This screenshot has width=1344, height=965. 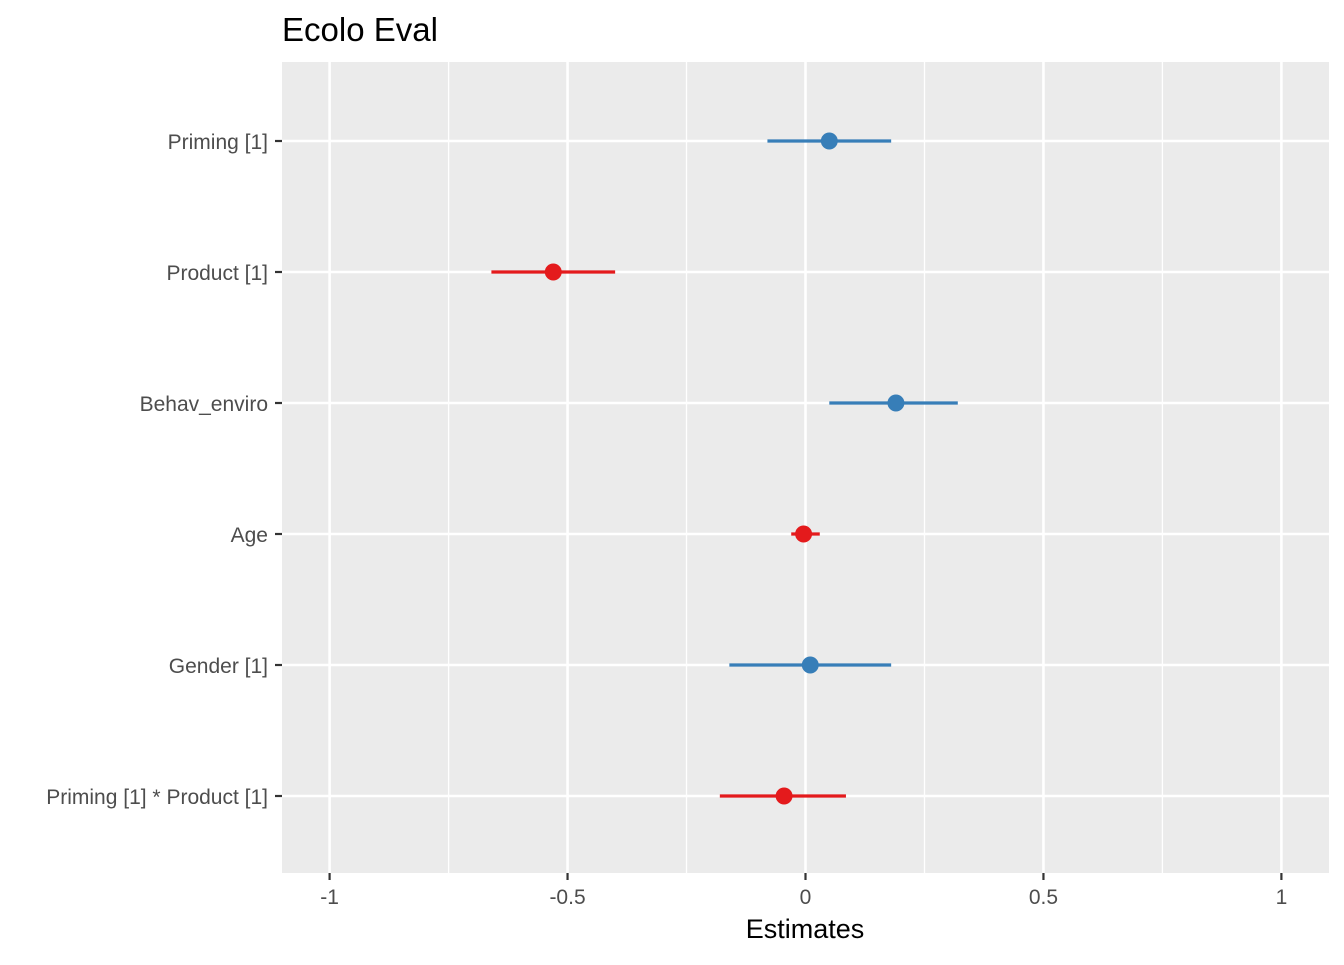 I want to click on x-axis-title: Estimates, so click(x=805, y=929).